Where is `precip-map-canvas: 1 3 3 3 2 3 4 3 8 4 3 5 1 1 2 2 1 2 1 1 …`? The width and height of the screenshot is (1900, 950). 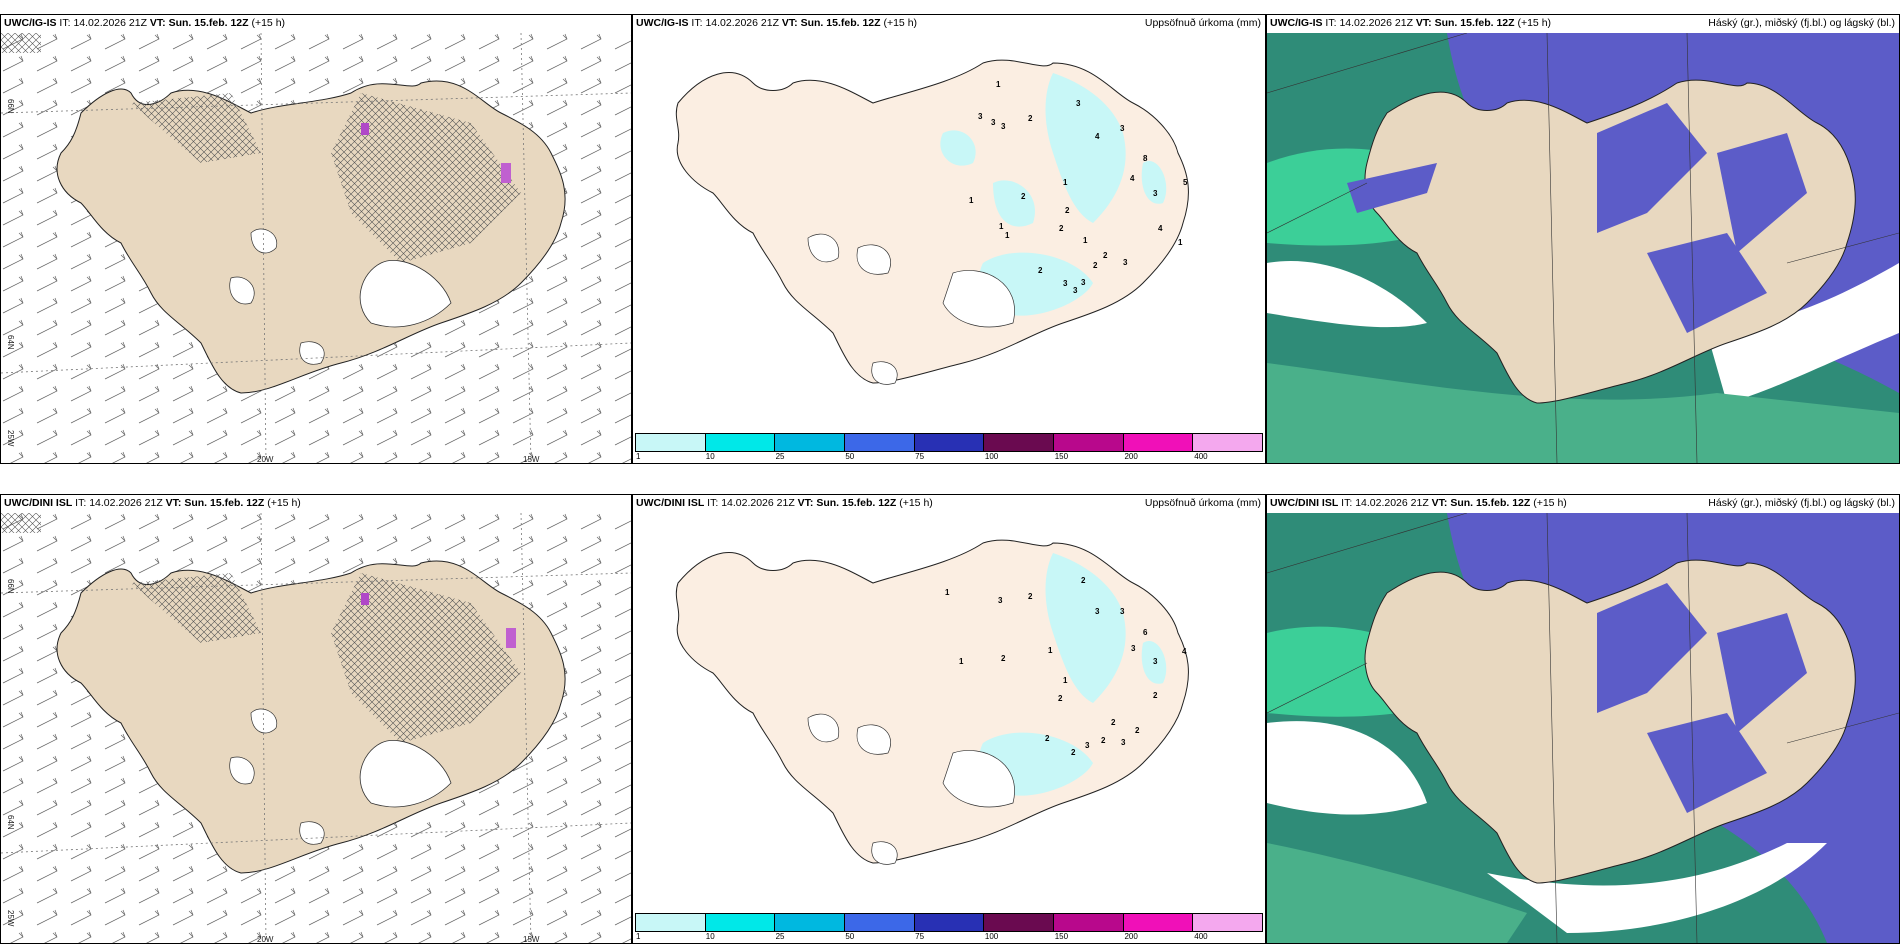 precip-map-canvas: 1 3 3 3 2 3 4 3 8 4 3 5 1 1 2 2 1 2 1 1 … is located at coordinates (932, 222).